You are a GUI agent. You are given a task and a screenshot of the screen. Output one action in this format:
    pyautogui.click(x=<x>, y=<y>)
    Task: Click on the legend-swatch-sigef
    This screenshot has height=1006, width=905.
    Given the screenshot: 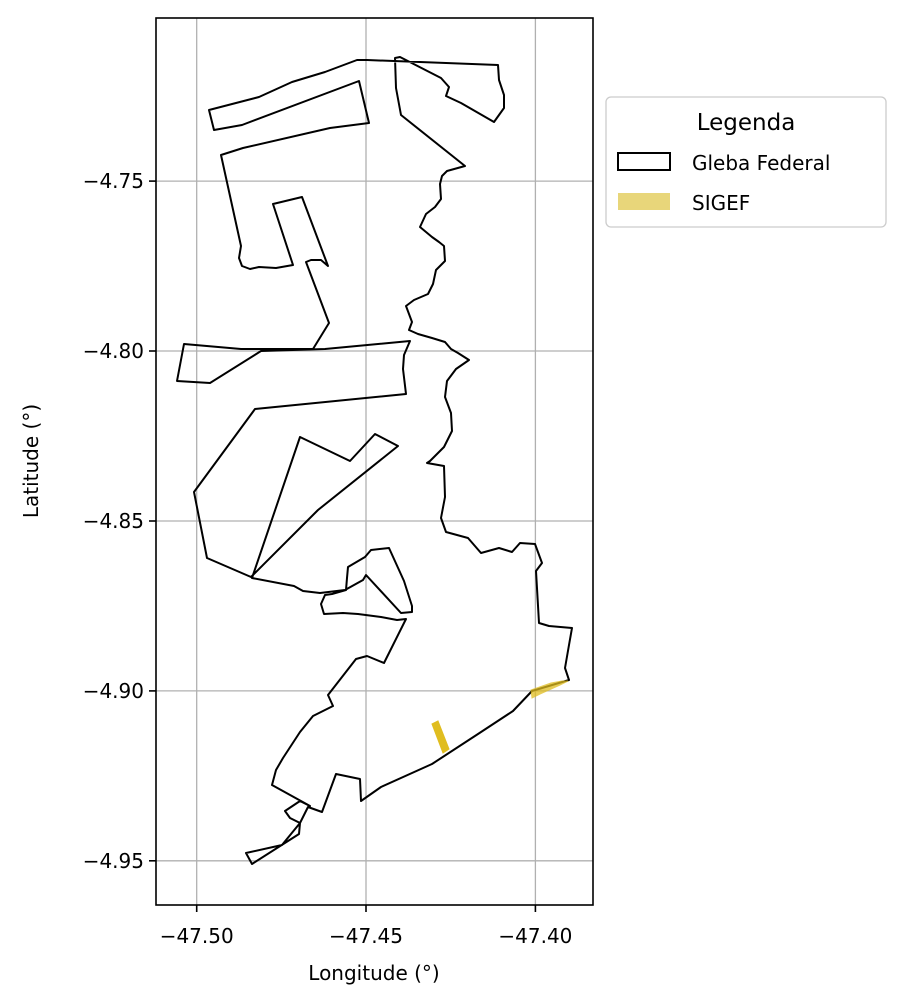 What is the action you would take?
    pyautogui.click(x=644, y=201)
    